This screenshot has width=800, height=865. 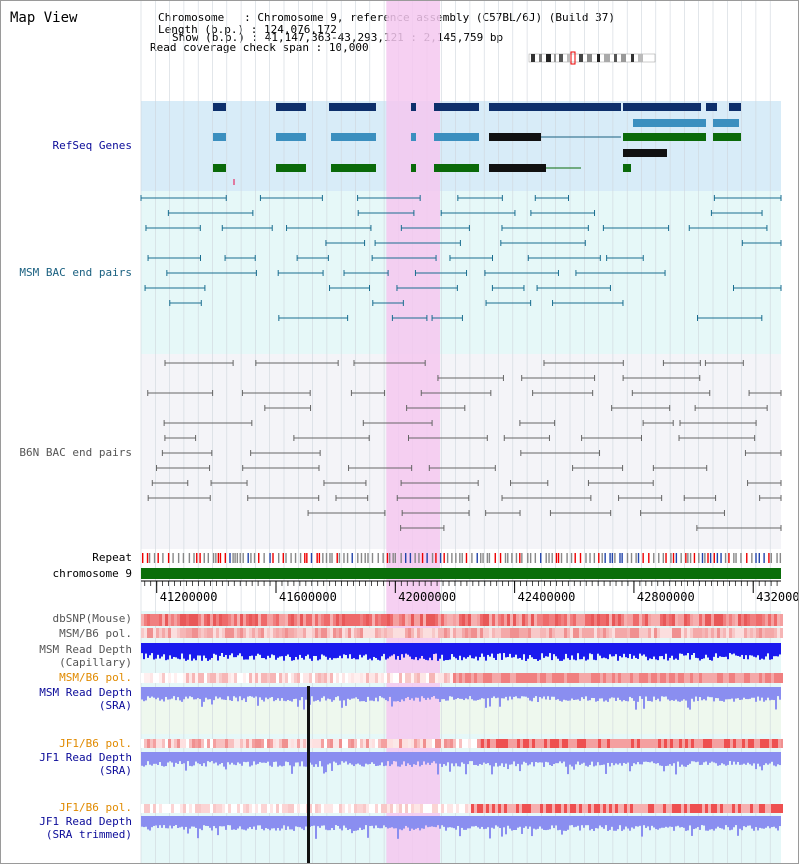 I want to click on track-label-b6n-bac: B6N BAC end pairs, so click(x=75, y=452).